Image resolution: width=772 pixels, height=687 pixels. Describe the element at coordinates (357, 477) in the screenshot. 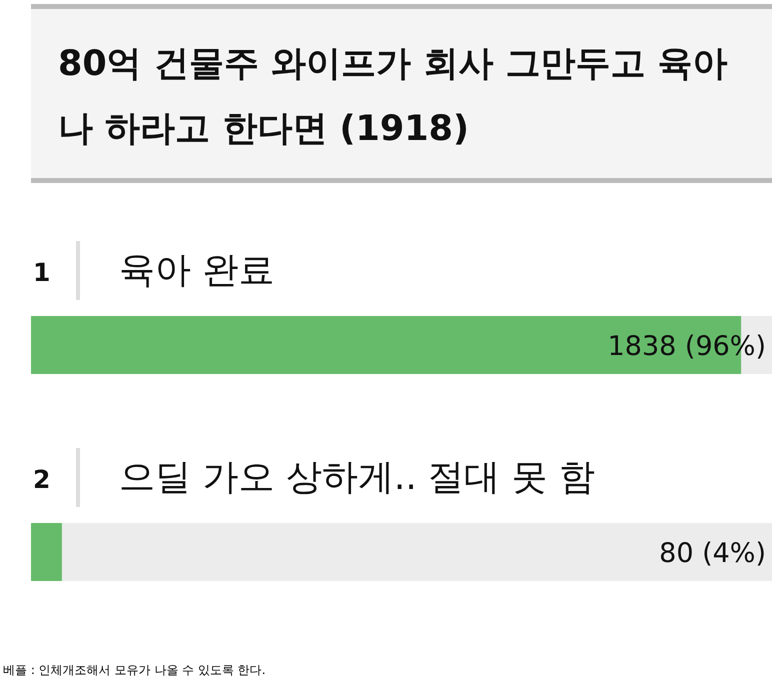

I see `y-tick-label: 으딜 가오 상하게.. 절대 못 함` at that location.